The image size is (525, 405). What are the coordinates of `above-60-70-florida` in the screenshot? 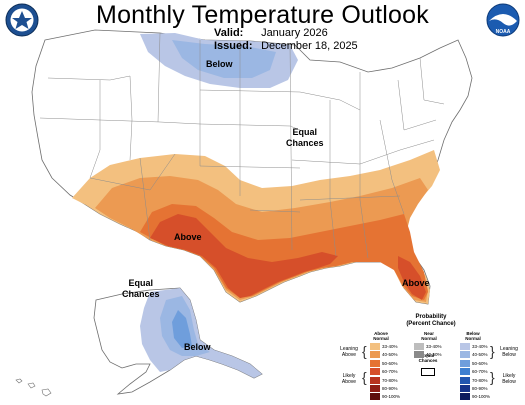 It's located at (412, 278).